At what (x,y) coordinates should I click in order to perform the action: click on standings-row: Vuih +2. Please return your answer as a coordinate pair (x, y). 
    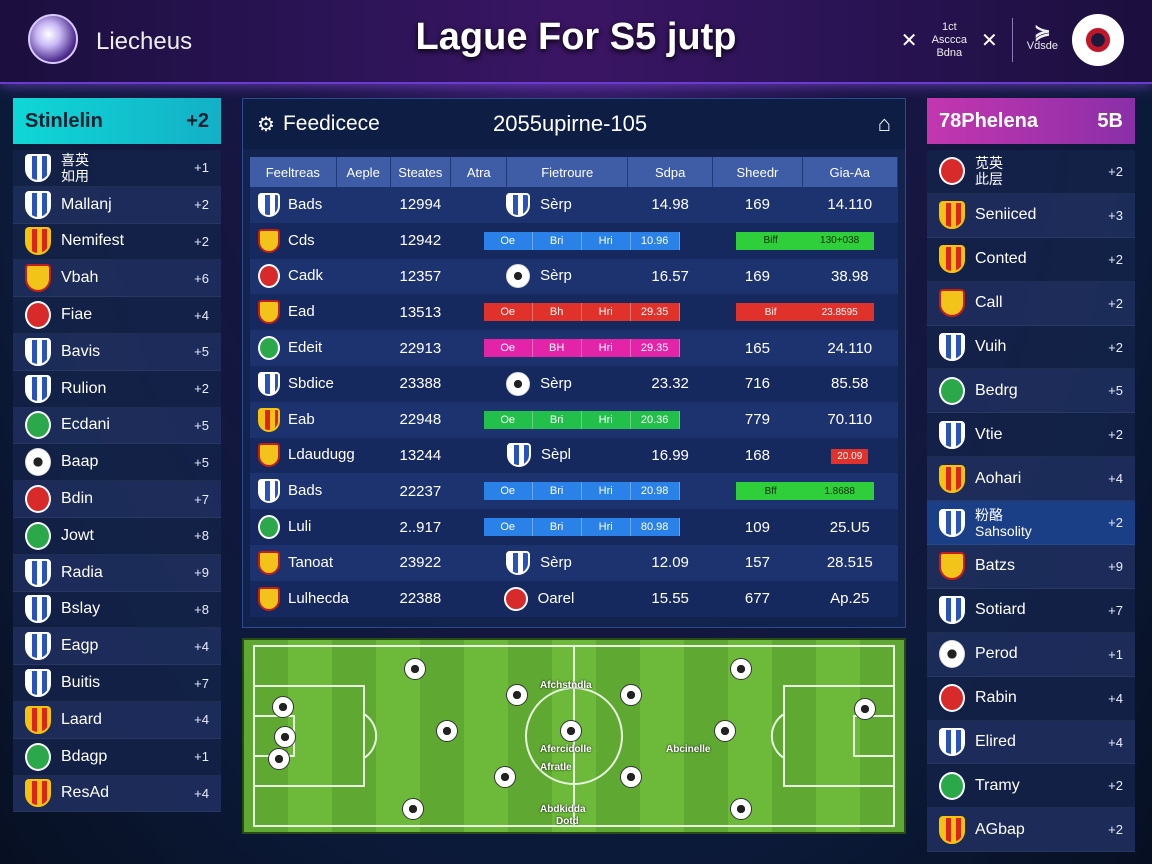
    Looking at the image, I should click on (1031, 347).